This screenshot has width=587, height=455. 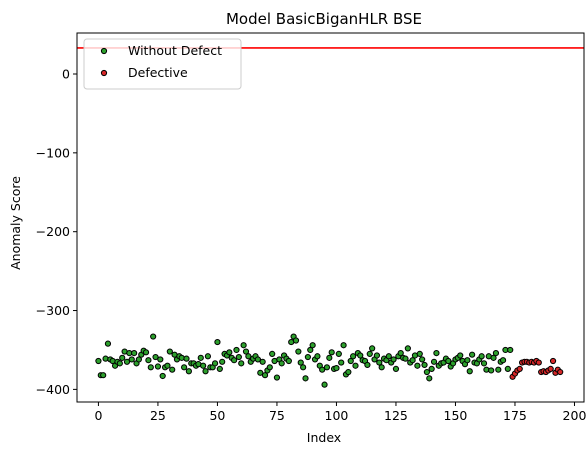 What do you see at coordinates (277, 415) in the screenshot?
I see `x-tick-label: 75` at bounding box center [277, 415].